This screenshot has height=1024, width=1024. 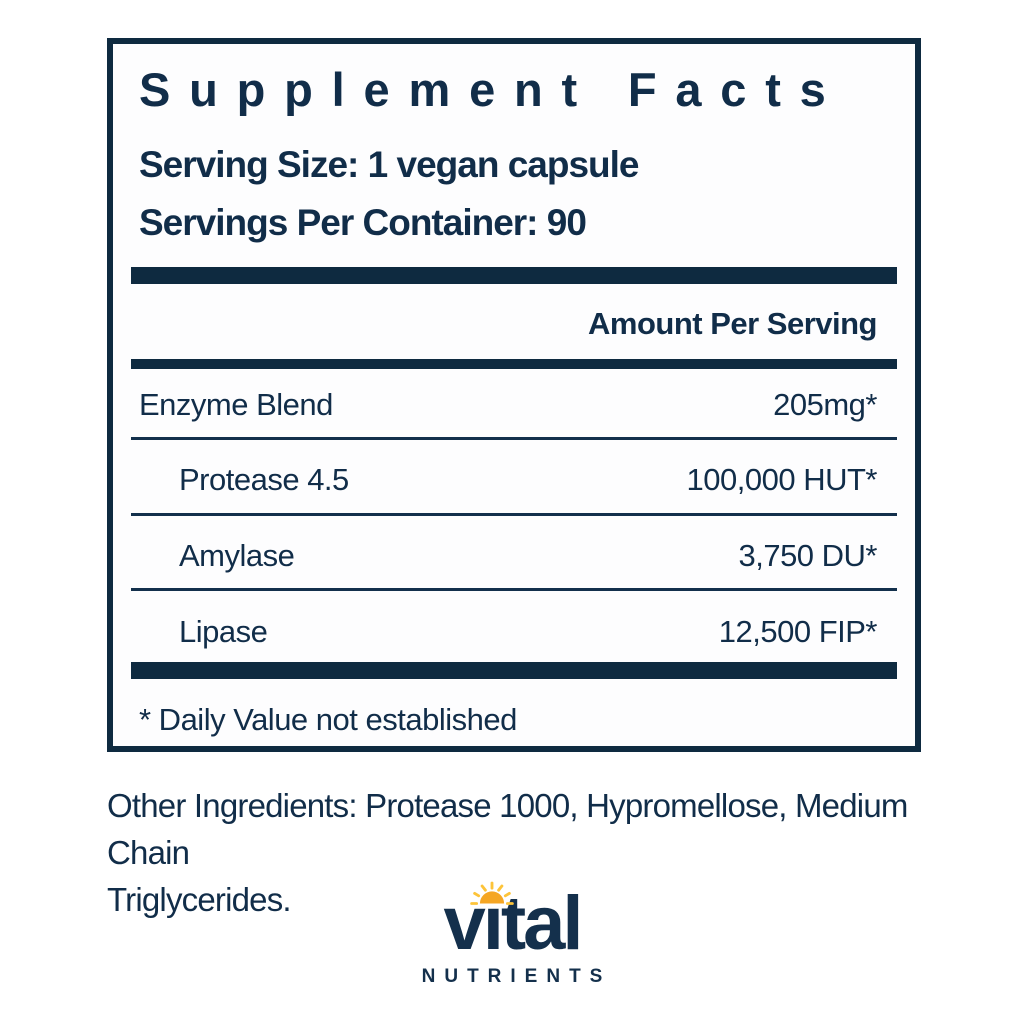 I want to click on ingredient-name: Amylase, so click(x=237, y=555).